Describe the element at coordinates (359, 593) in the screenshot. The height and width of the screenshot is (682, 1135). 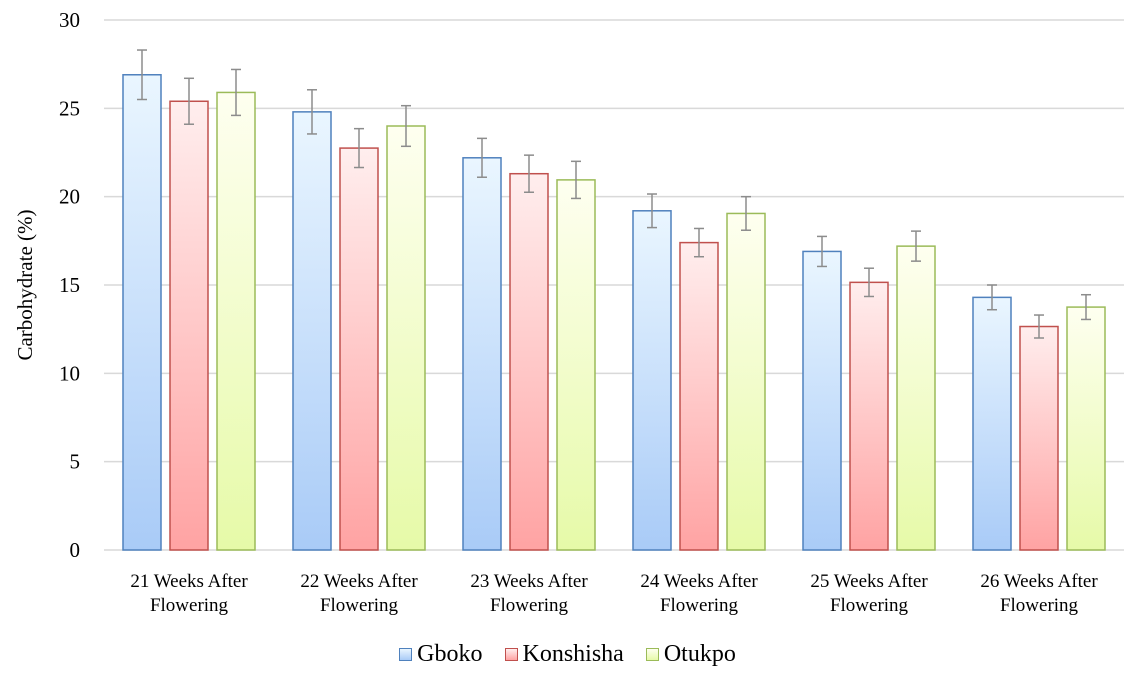
I see `x-category-label: 22 Weeks After Flowering` at that location.